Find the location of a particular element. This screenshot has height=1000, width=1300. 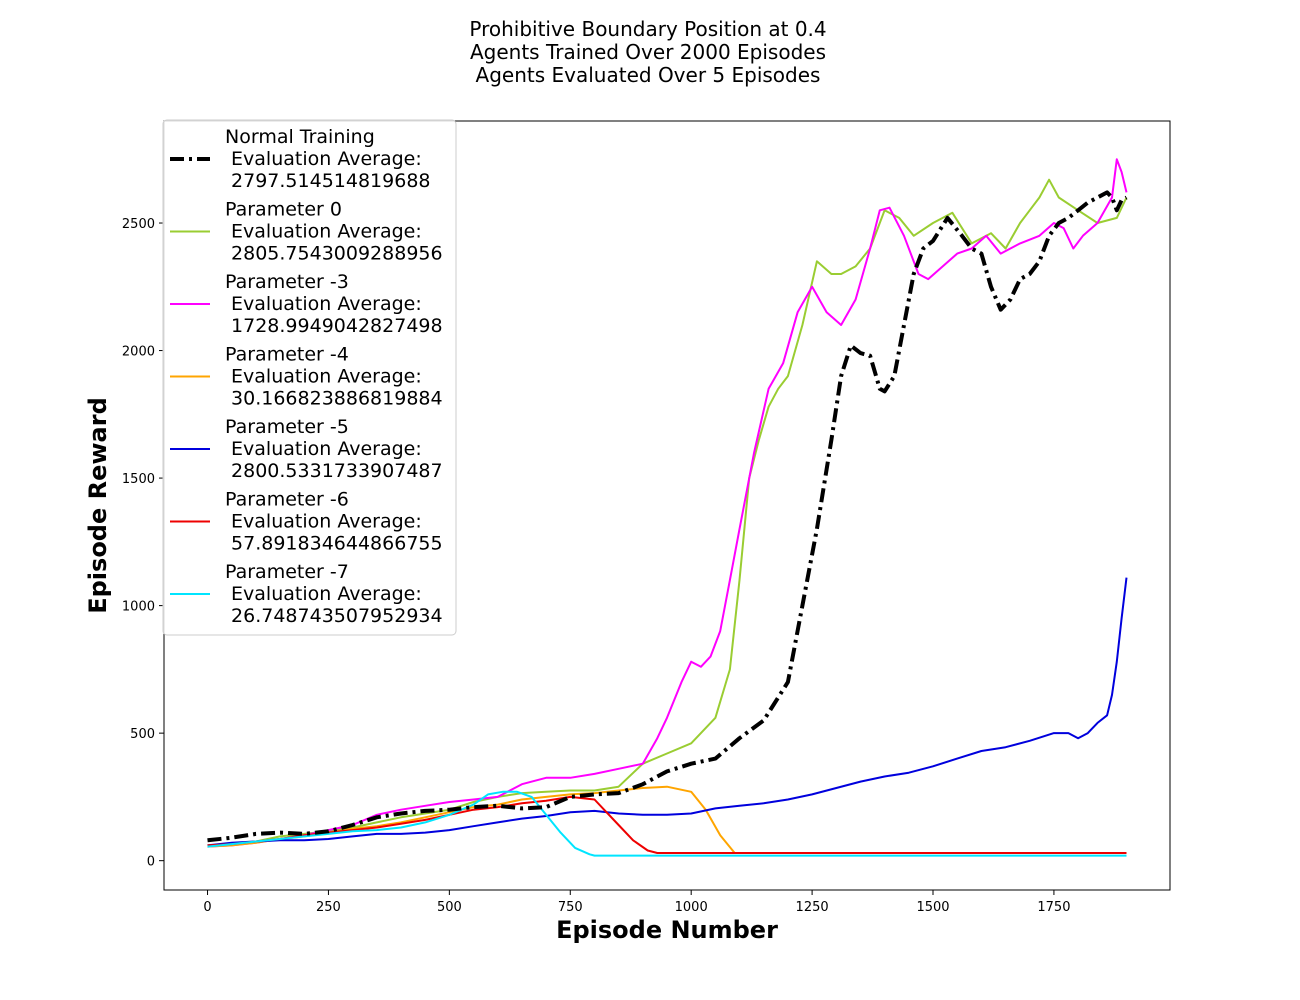

legend-box is located at coordinates (309, 377).